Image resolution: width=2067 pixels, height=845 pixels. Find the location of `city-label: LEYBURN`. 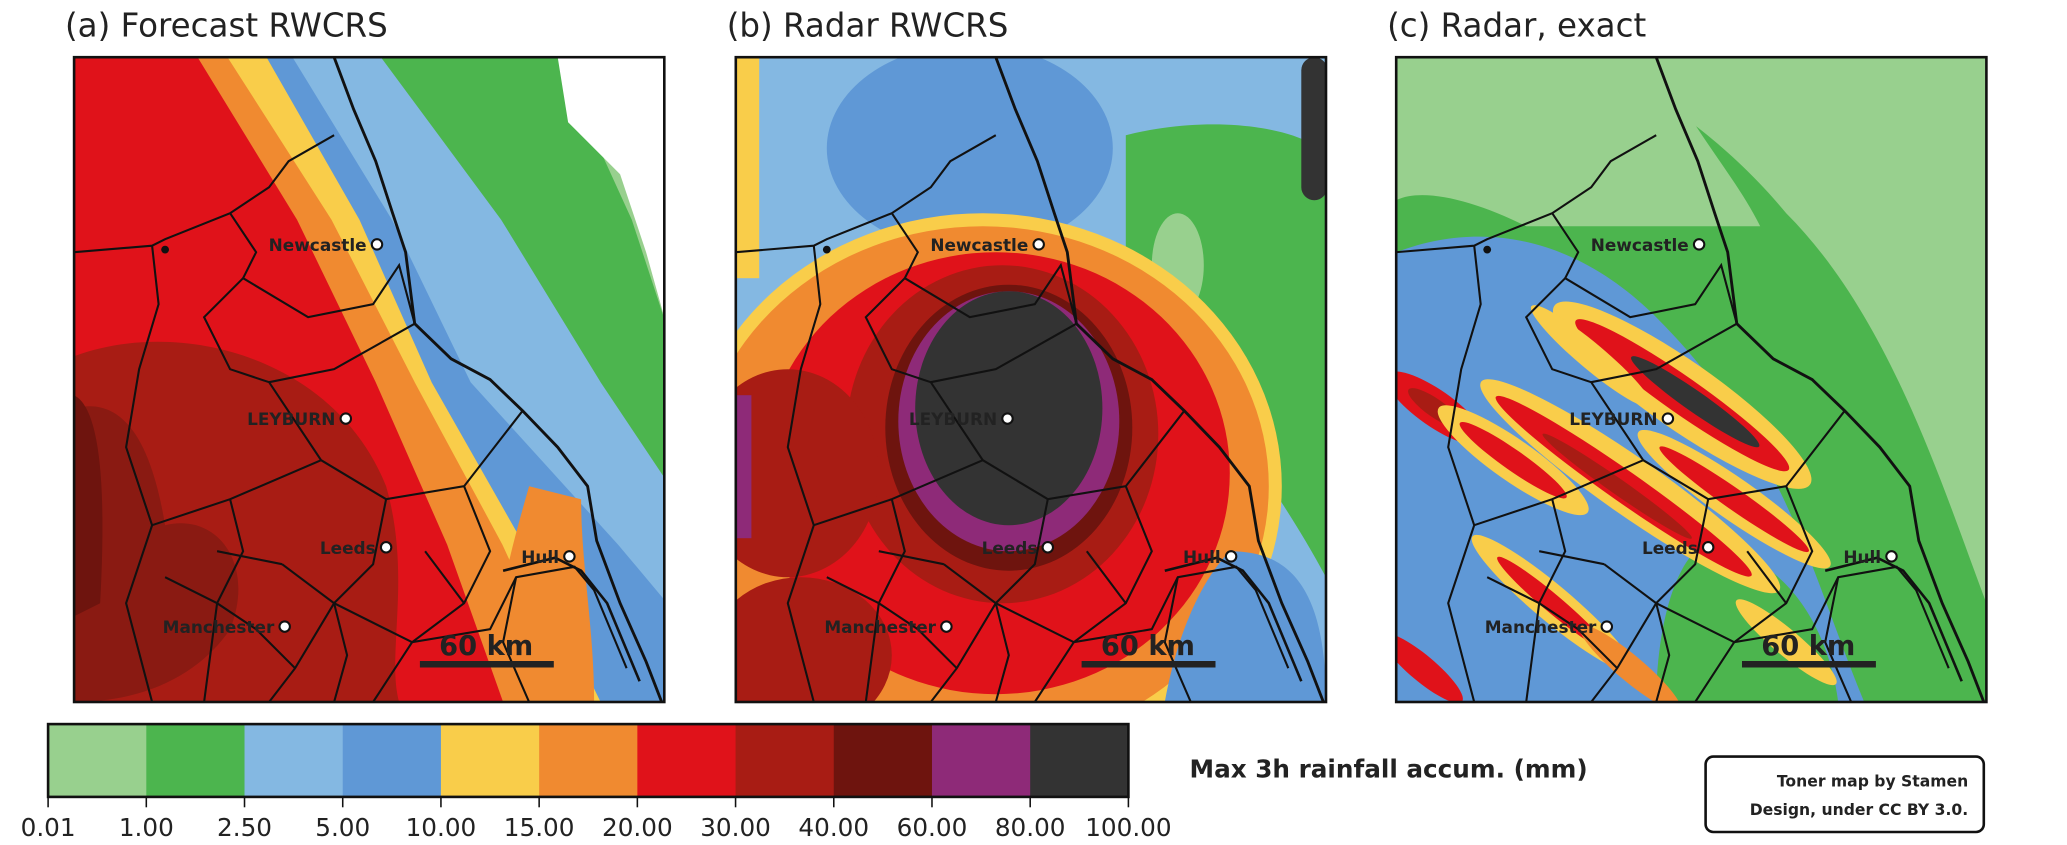

city-label: LEYBURN is located at coordinates (1613, 419).